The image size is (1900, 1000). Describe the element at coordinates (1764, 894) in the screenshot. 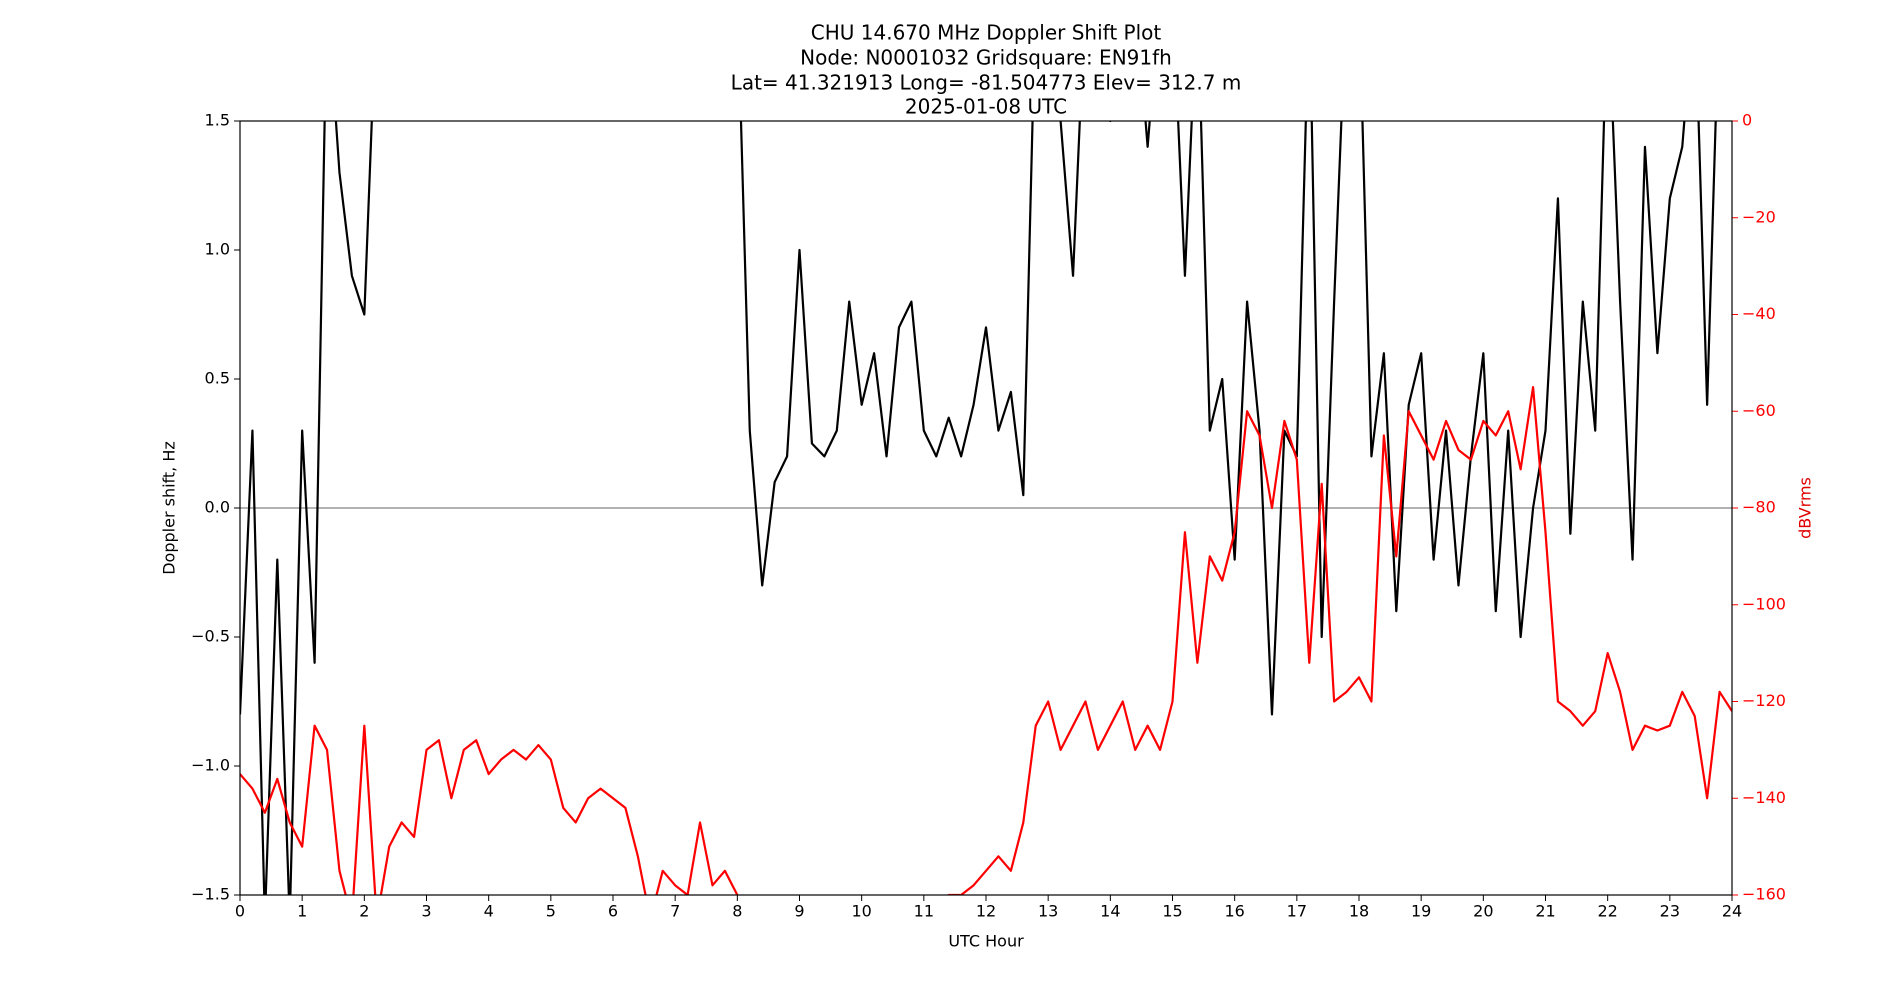

I see `y2-tick-label: −160` at that location.